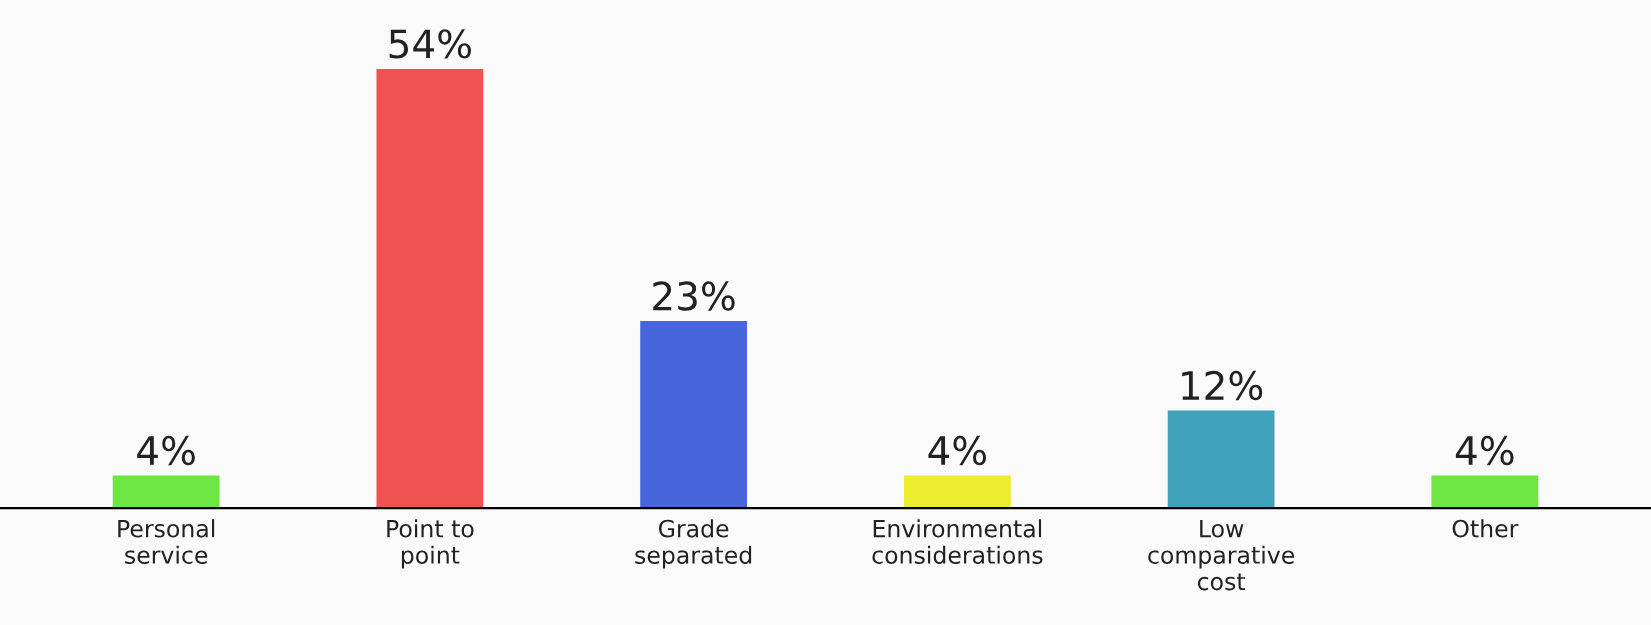 The height and width of the screenshot is (625, 1651). I want to click on data-label: 23%, so click(694, 296).